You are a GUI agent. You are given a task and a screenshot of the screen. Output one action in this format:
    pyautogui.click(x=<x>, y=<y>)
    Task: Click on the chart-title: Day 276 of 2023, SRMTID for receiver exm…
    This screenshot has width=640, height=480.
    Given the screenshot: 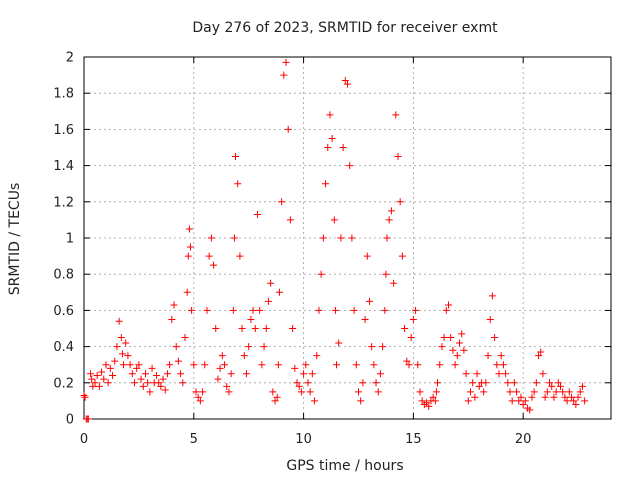 What is the action you would take?
    pyautogui.click(x=345, y=28)
    